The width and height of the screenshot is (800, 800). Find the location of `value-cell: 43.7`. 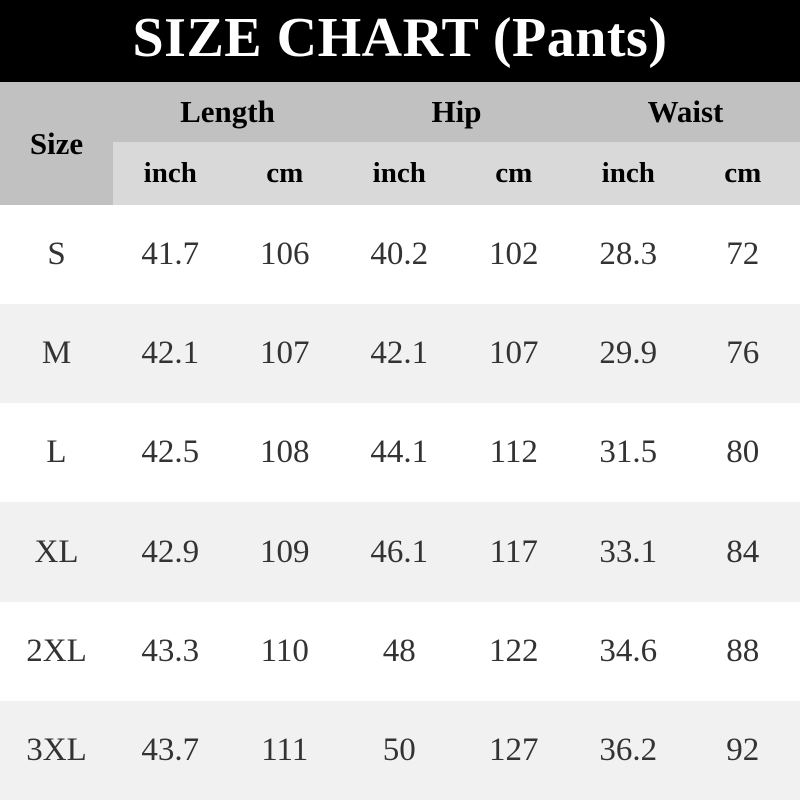

value-cell: 43.7 is located at coordinates (170, 750).